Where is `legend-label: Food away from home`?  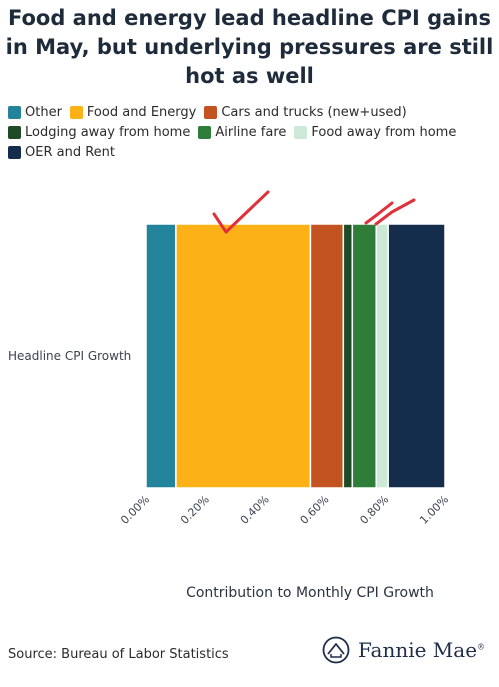 legend-label: Food away from home is located at coordinates (384, 132).